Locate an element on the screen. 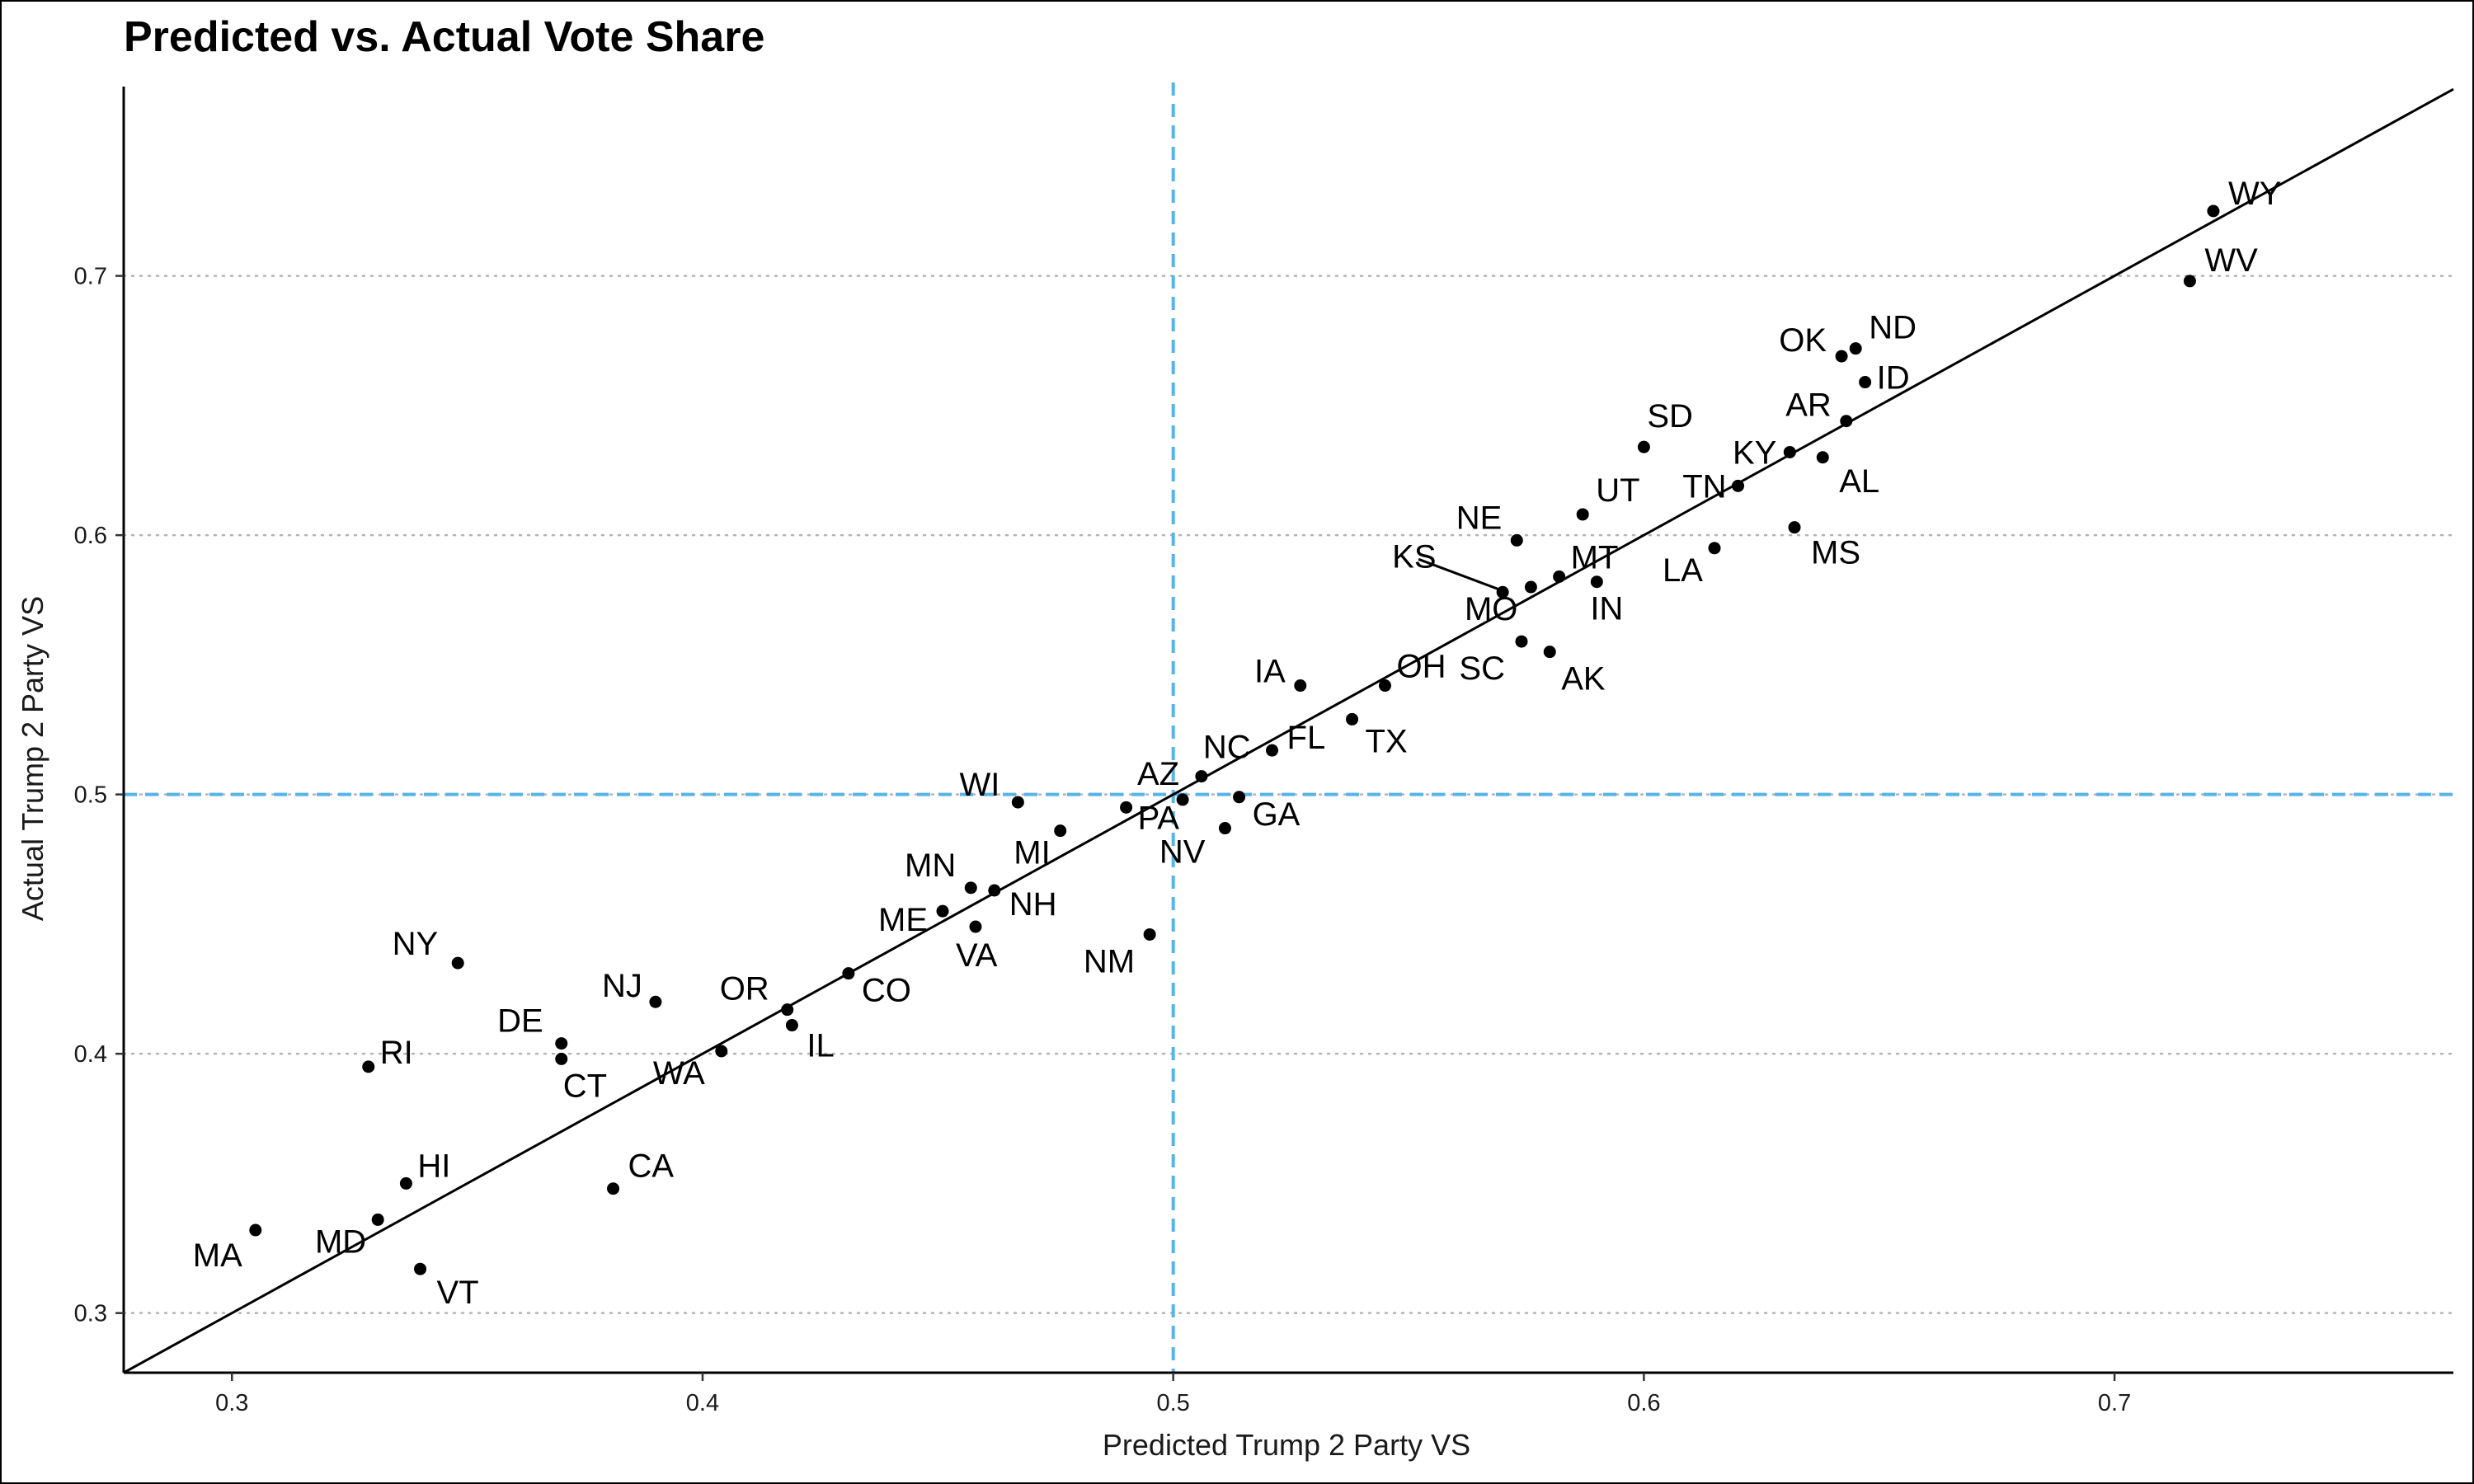 This screenshot has height=1484, width=2474. point-label-oh: OH is located at coordinates (1421, 667).